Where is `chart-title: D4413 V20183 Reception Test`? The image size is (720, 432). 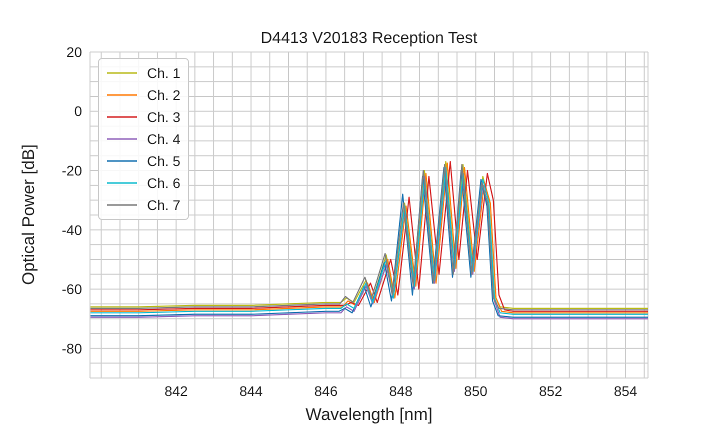 chart-title: D4413 V20183 Reception Test is located at coordinates (369, 39).